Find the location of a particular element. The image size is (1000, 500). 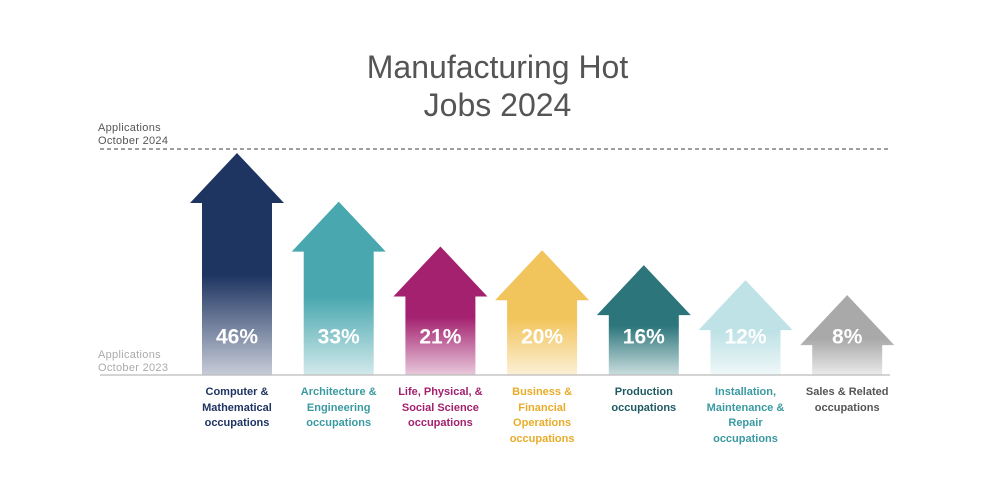

value-label: 20% is located at coordinates (542, 337).